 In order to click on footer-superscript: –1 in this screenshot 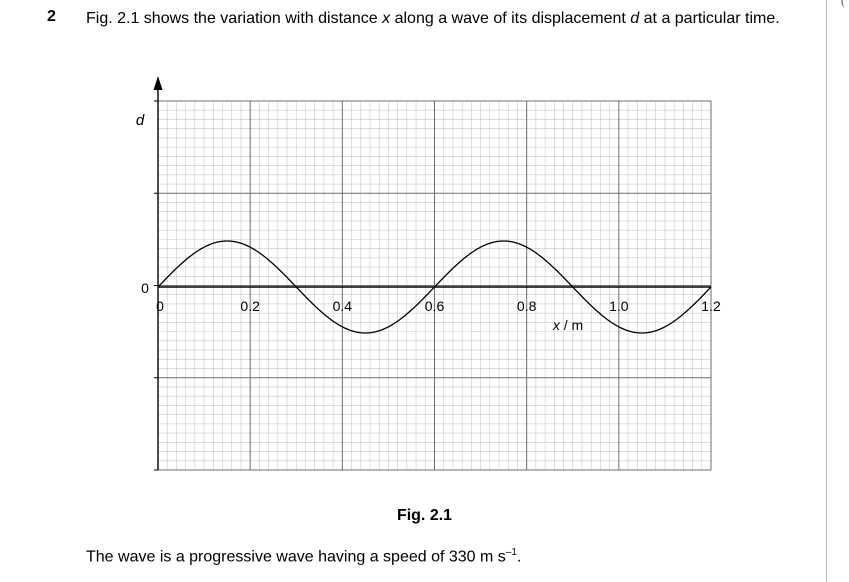, I will do `click(511, 552)`.